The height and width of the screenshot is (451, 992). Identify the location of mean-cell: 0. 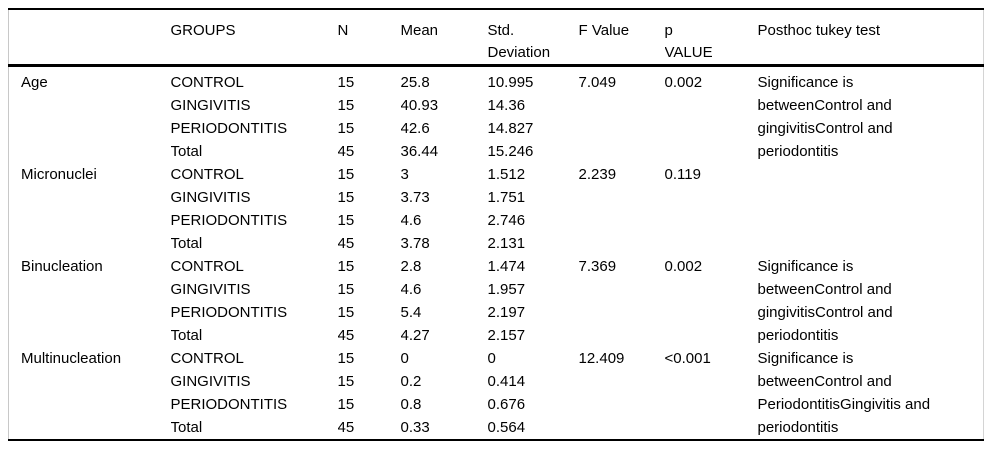
(404, 358).